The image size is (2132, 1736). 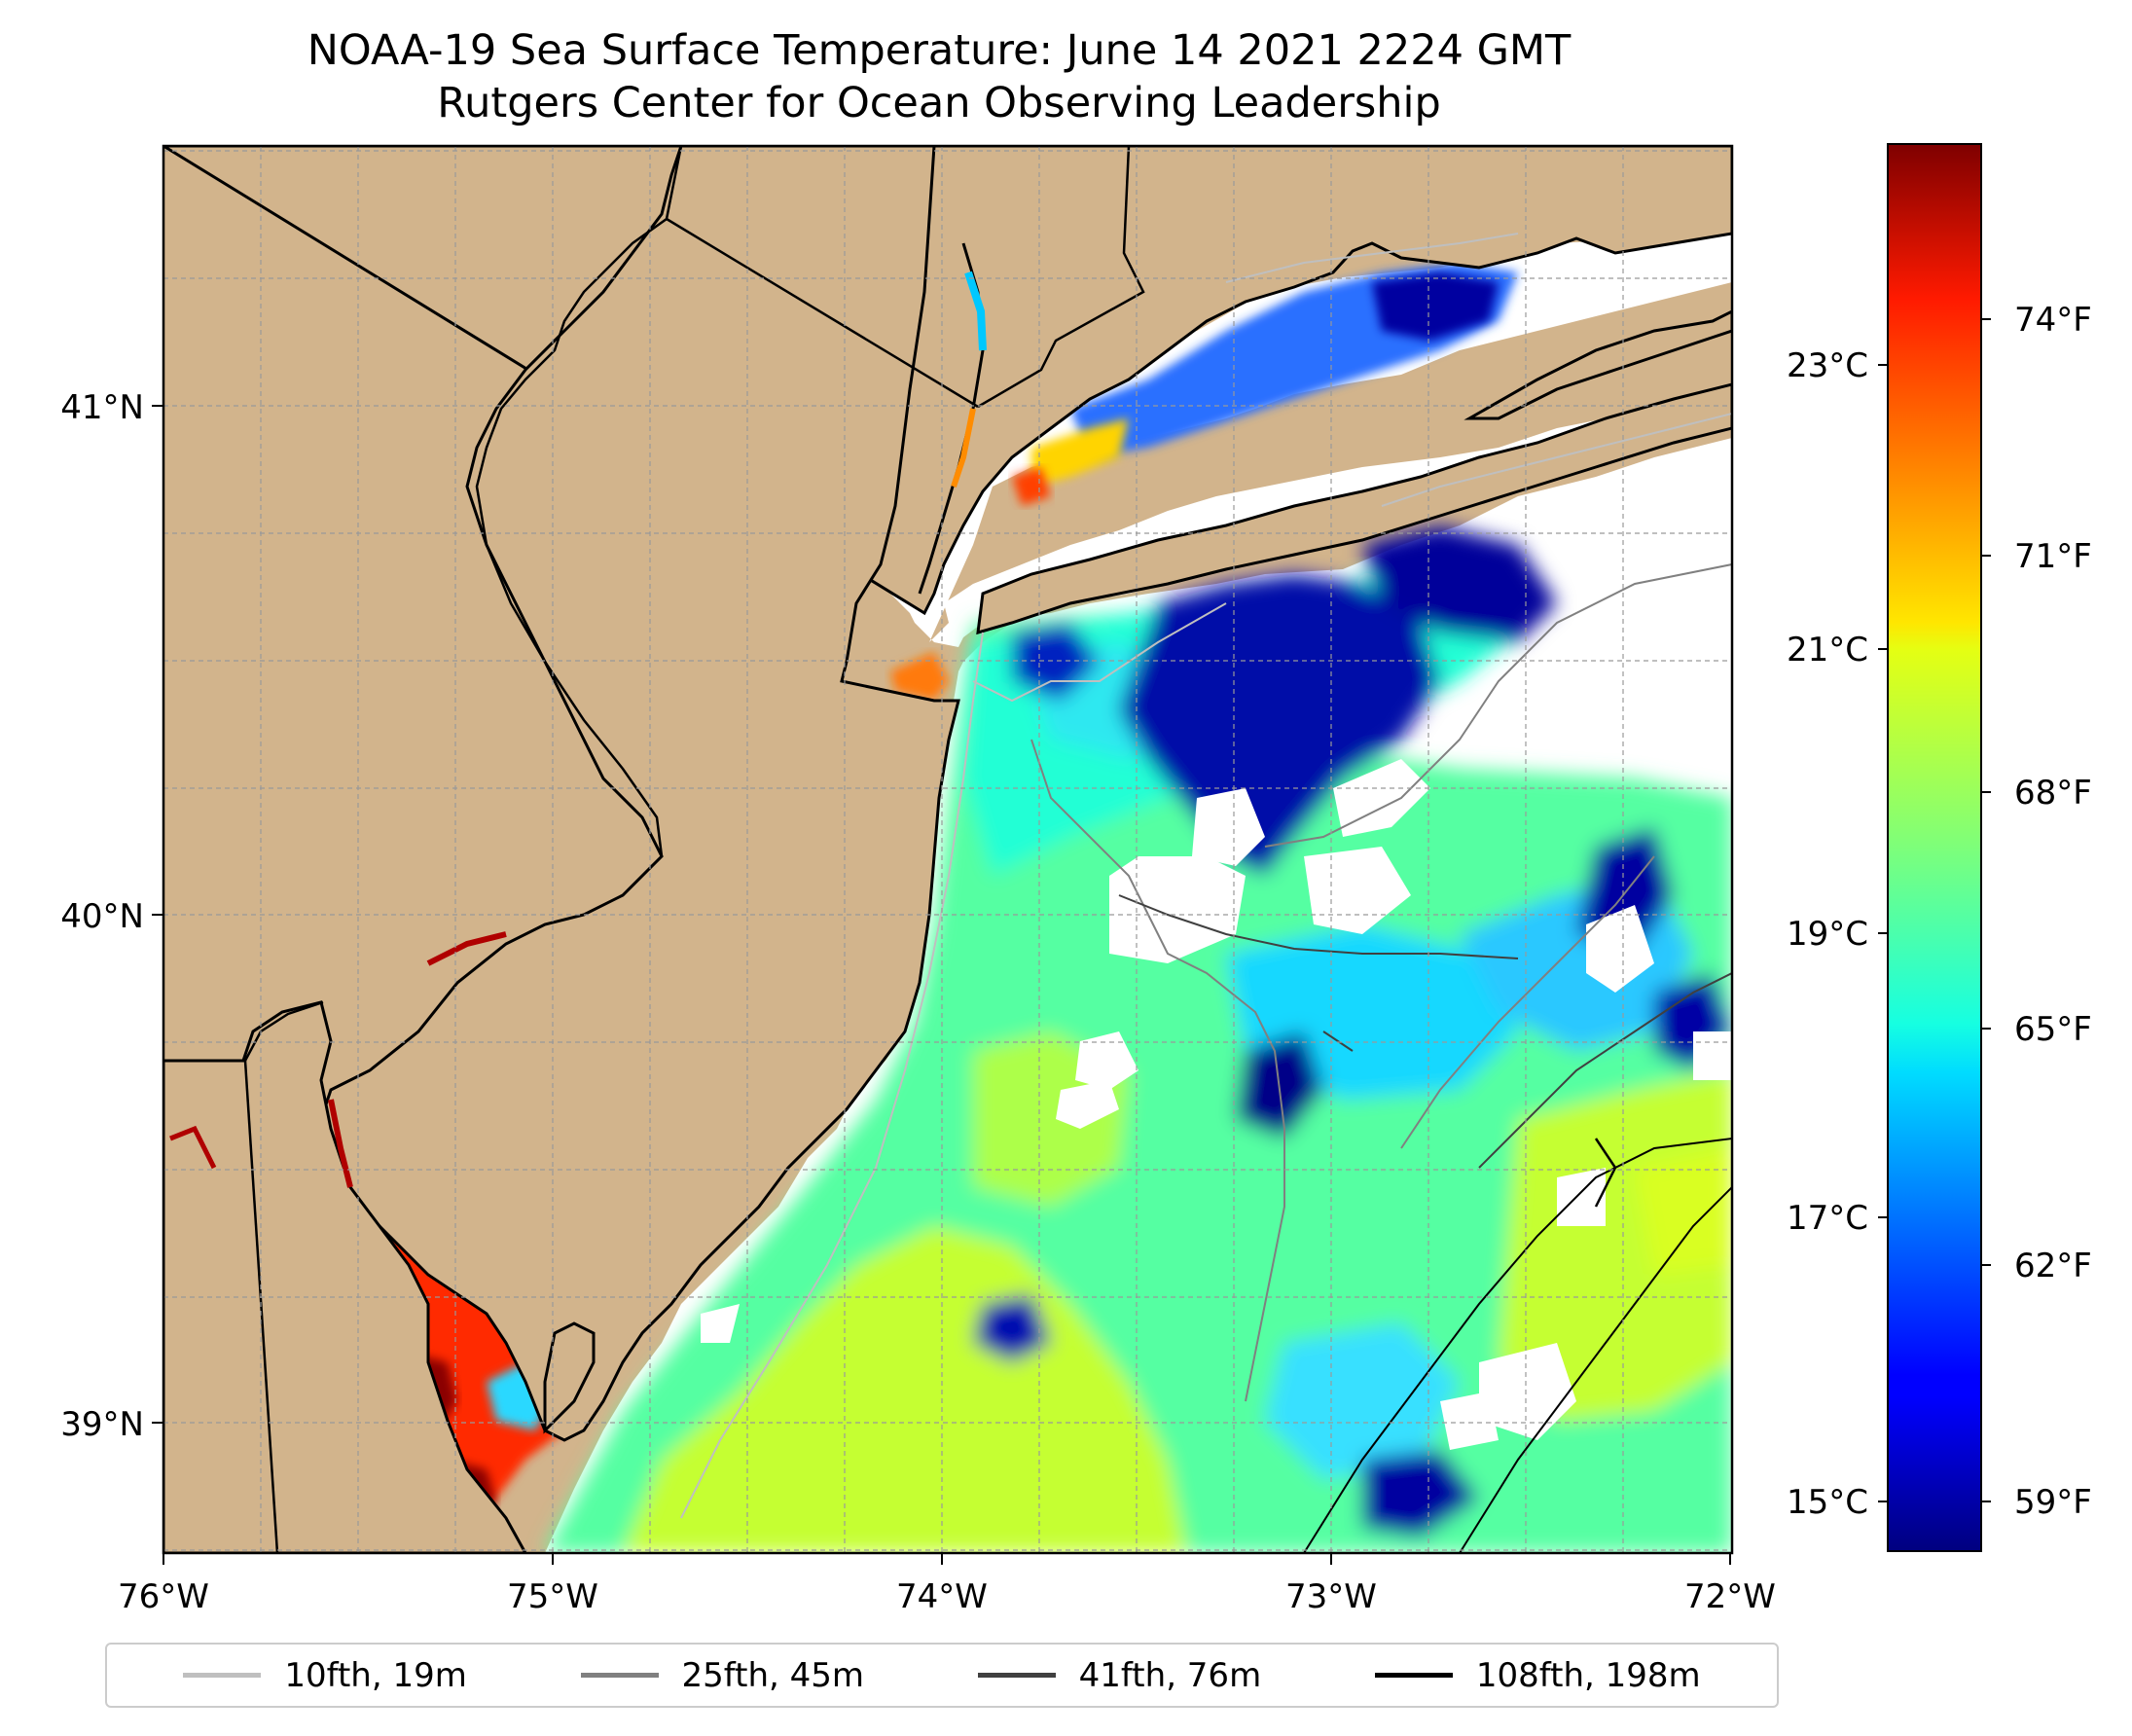 What do you see at coordinates (1828, 650) in the screenshot?
I see `celsius-tick-label: 21°C` at bounding box center [1828, 650].